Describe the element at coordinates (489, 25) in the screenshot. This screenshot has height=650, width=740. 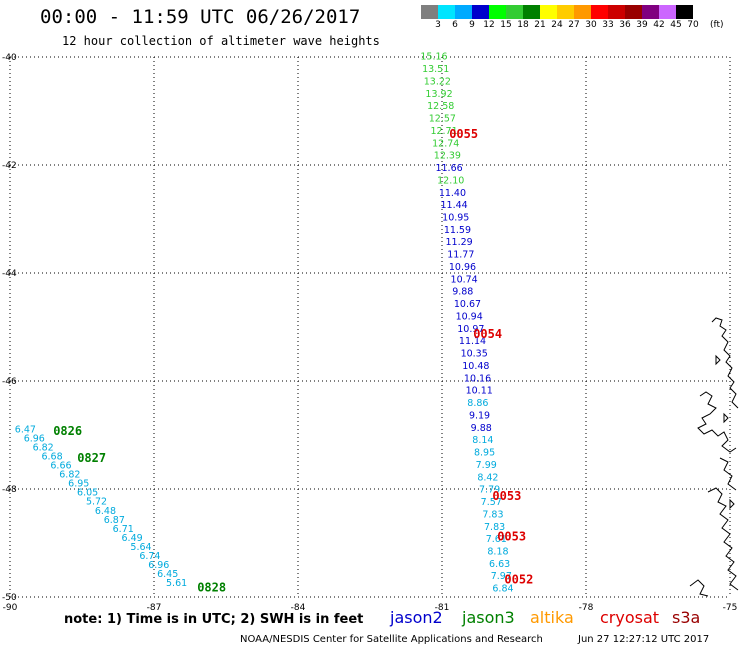
I see `legend-label: 12` at that location.